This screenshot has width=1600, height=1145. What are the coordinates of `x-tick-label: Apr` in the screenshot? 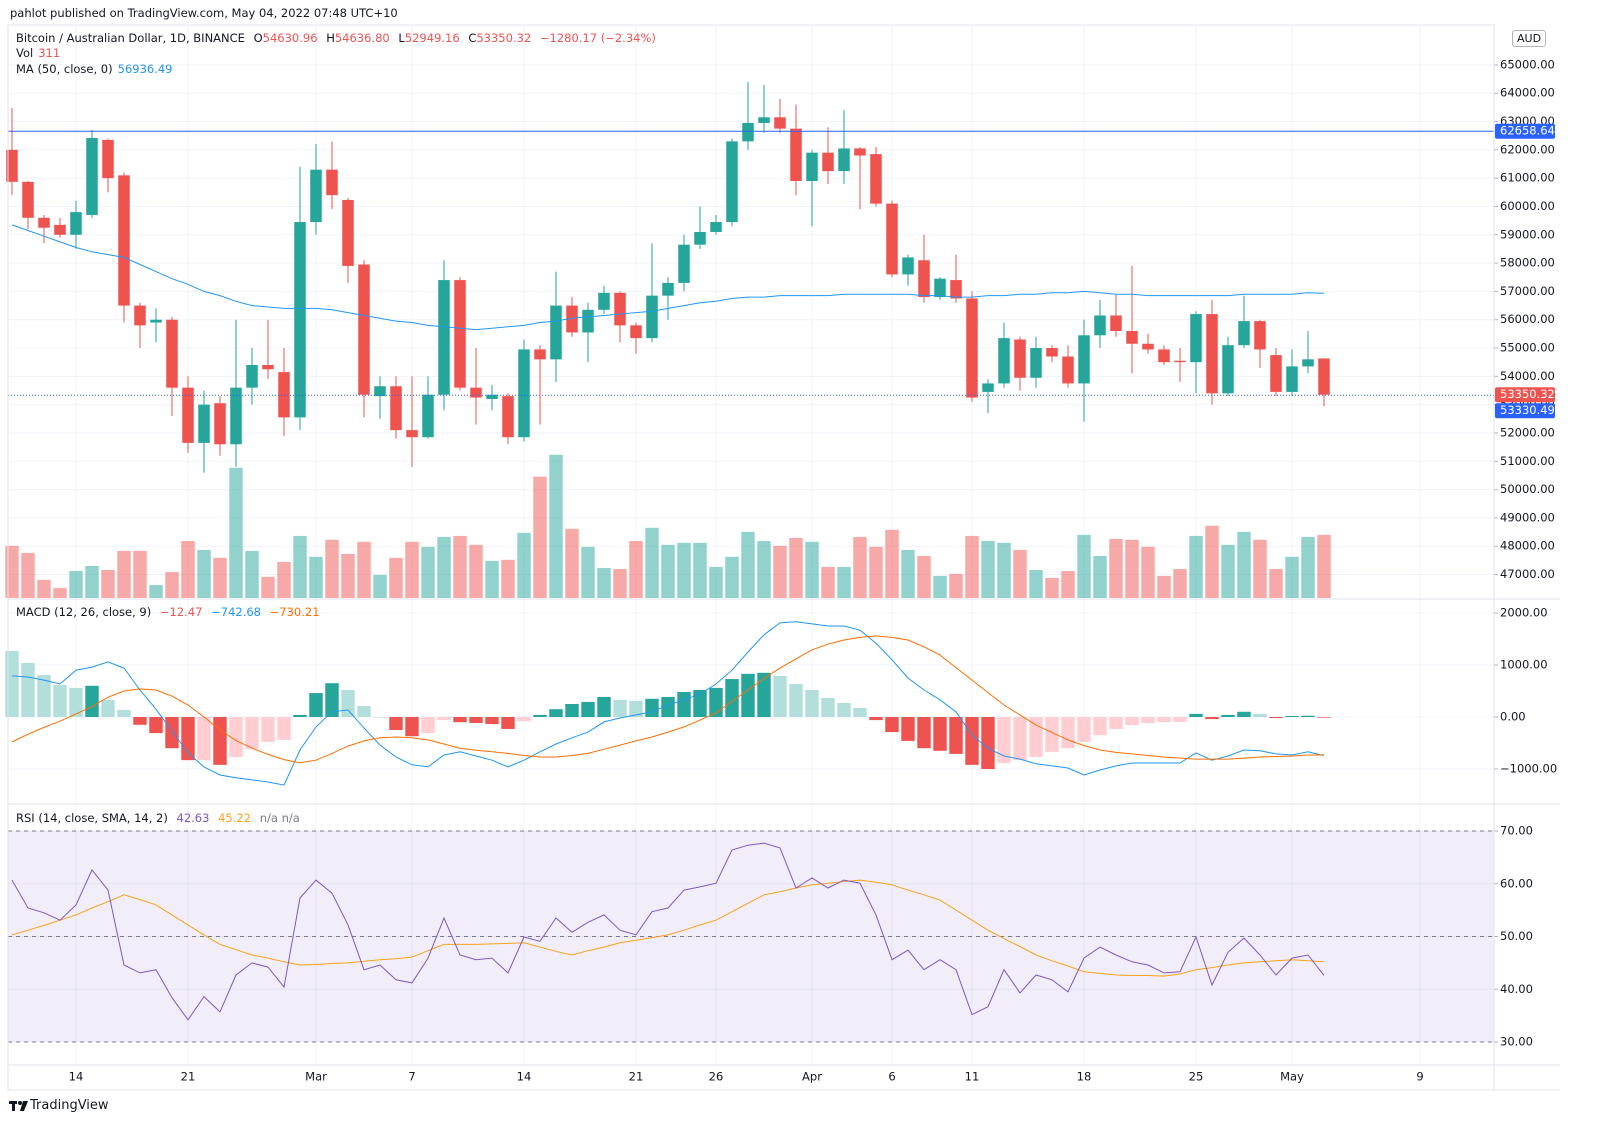 It's located at (812, 1077).